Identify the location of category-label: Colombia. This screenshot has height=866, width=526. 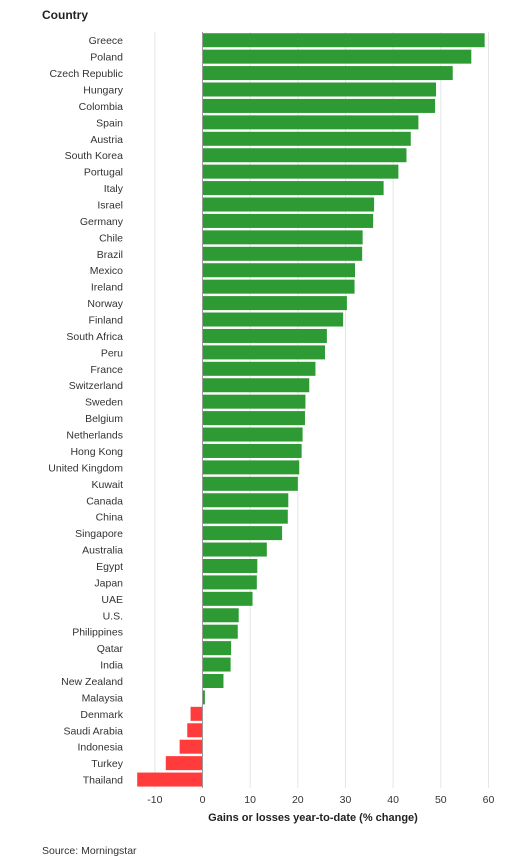
(101, 107).